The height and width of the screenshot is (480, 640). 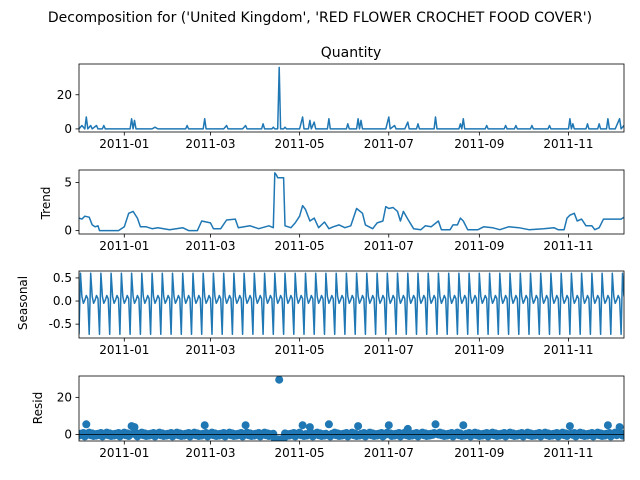 I want to click on ylabel-resid: Resid, so click(x=38, y=408).